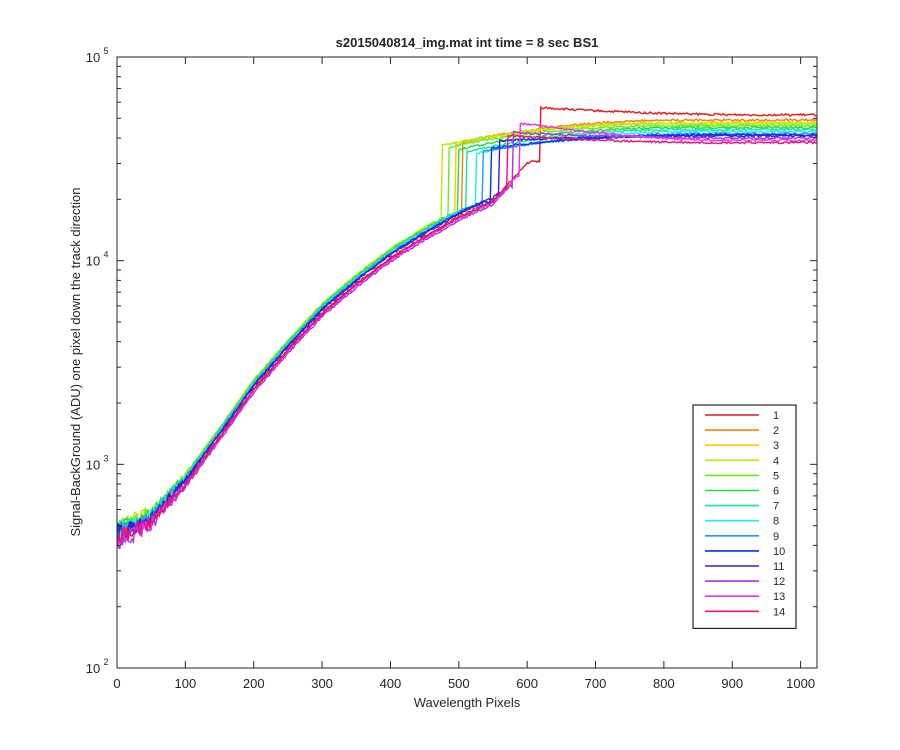 This screenshot has height=750, width=900. I want to click on y-tick-exponent: 4, so click(105, 255).